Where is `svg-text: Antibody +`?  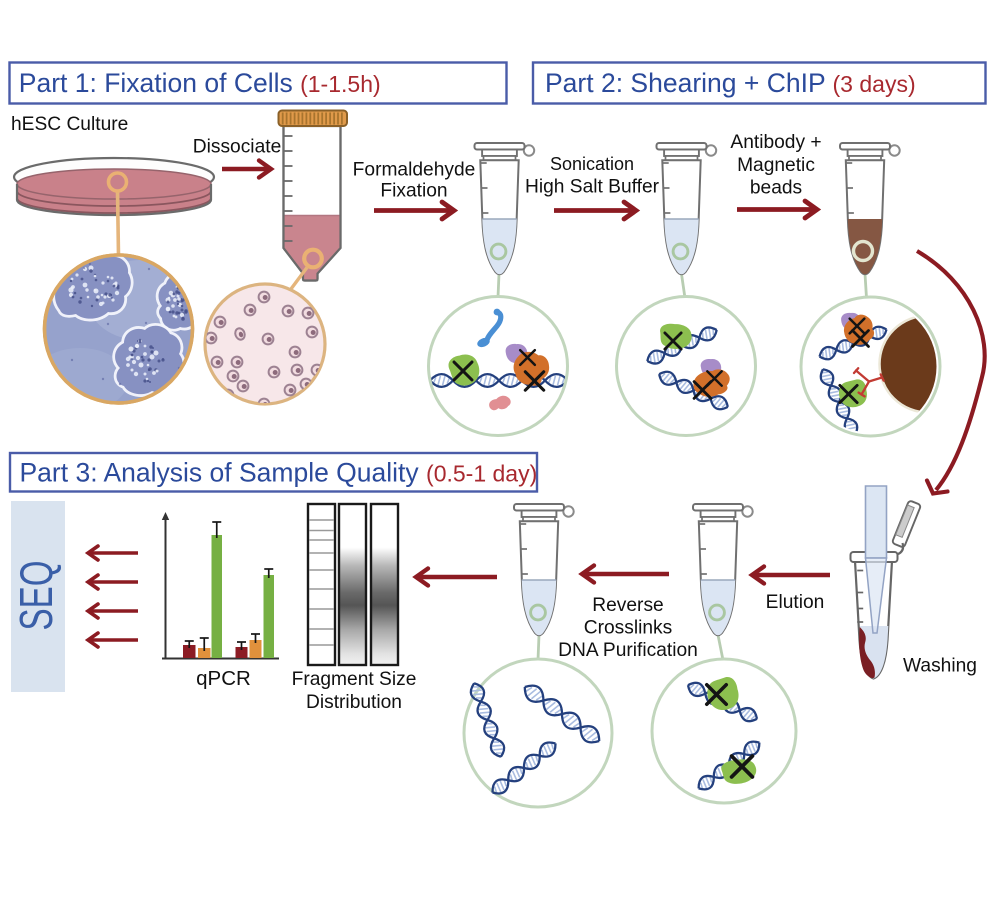 svg-text: Antibody + is located at coordinates (775, 142).